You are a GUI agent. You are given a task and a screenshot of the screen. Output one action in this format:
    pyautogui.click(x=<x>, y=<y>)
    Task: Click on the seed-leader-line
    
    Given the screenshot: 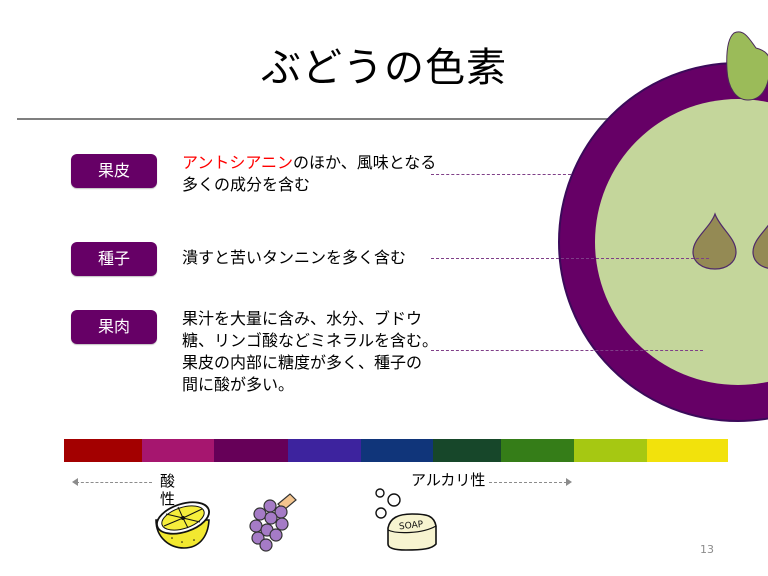 What is the action you would take?
    pyautogui.click(x=570, y=258)
    